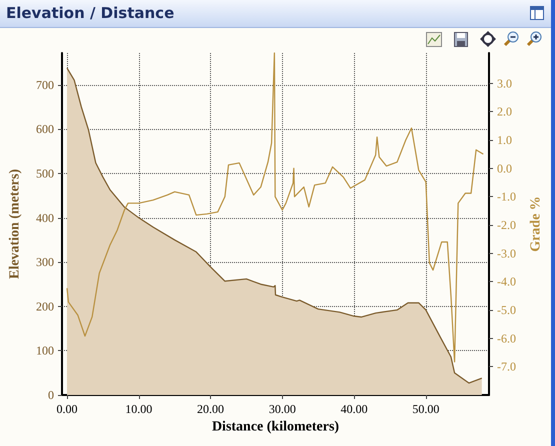  What do you see at coordinates (45, 262) in the screenshot?
I see `y-tick-label: 300` at bounding box center [45, 262].